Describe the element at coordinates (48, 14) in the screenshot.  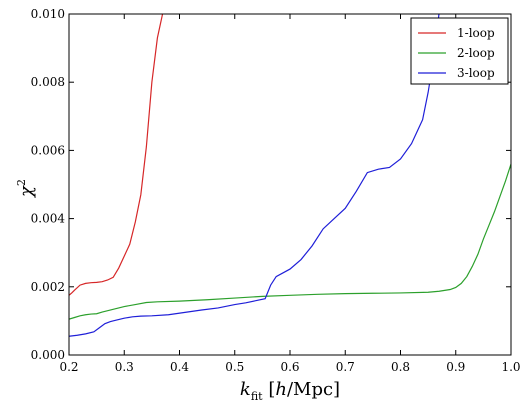
I see `y-tick-label: 0.010` at that location.